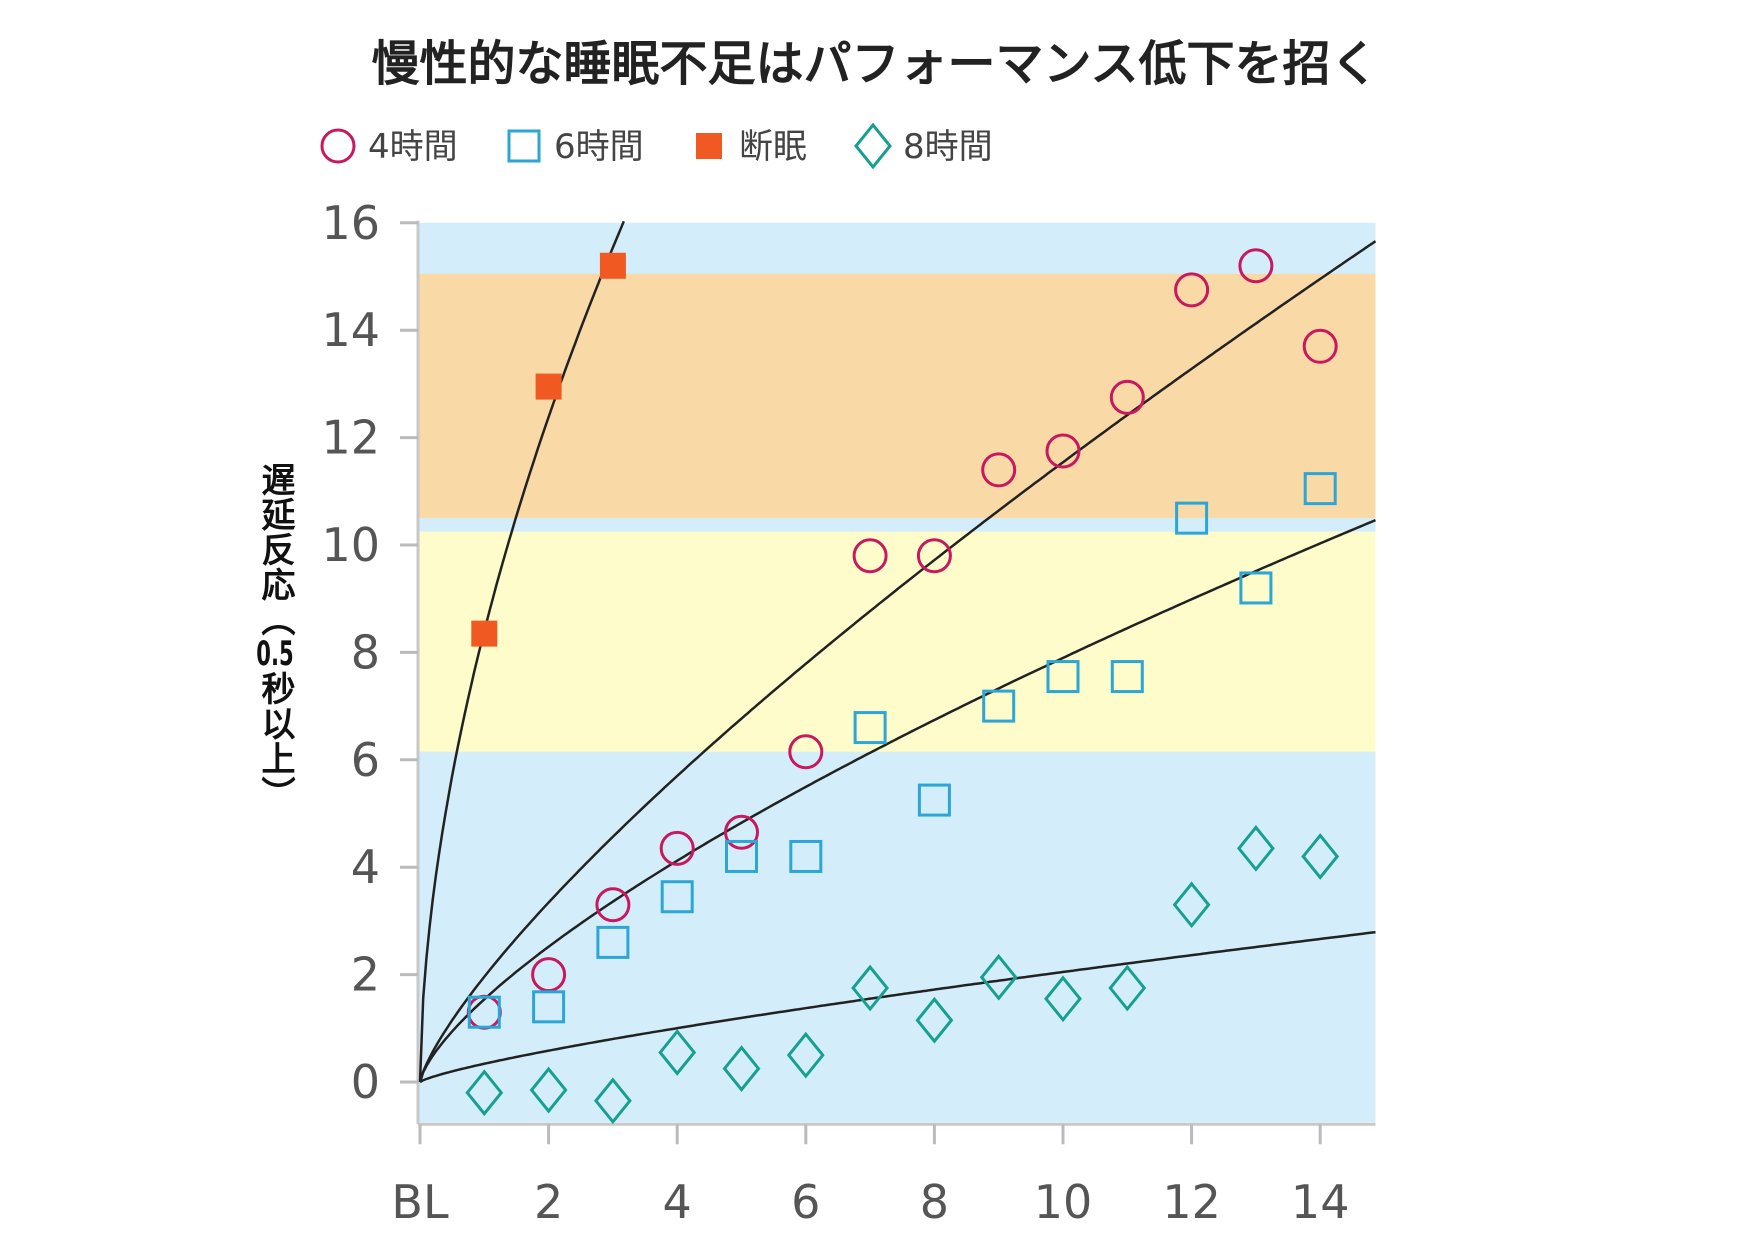  I want to click on y-tick-label: 8, so click(365, 652).